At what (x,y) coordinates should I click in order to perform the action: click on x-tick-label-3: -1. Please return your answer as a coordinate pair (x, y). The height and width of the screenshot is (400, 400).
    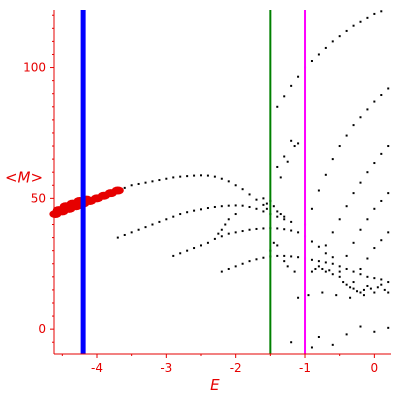
    Looking at the image, I should click on (305, 368).